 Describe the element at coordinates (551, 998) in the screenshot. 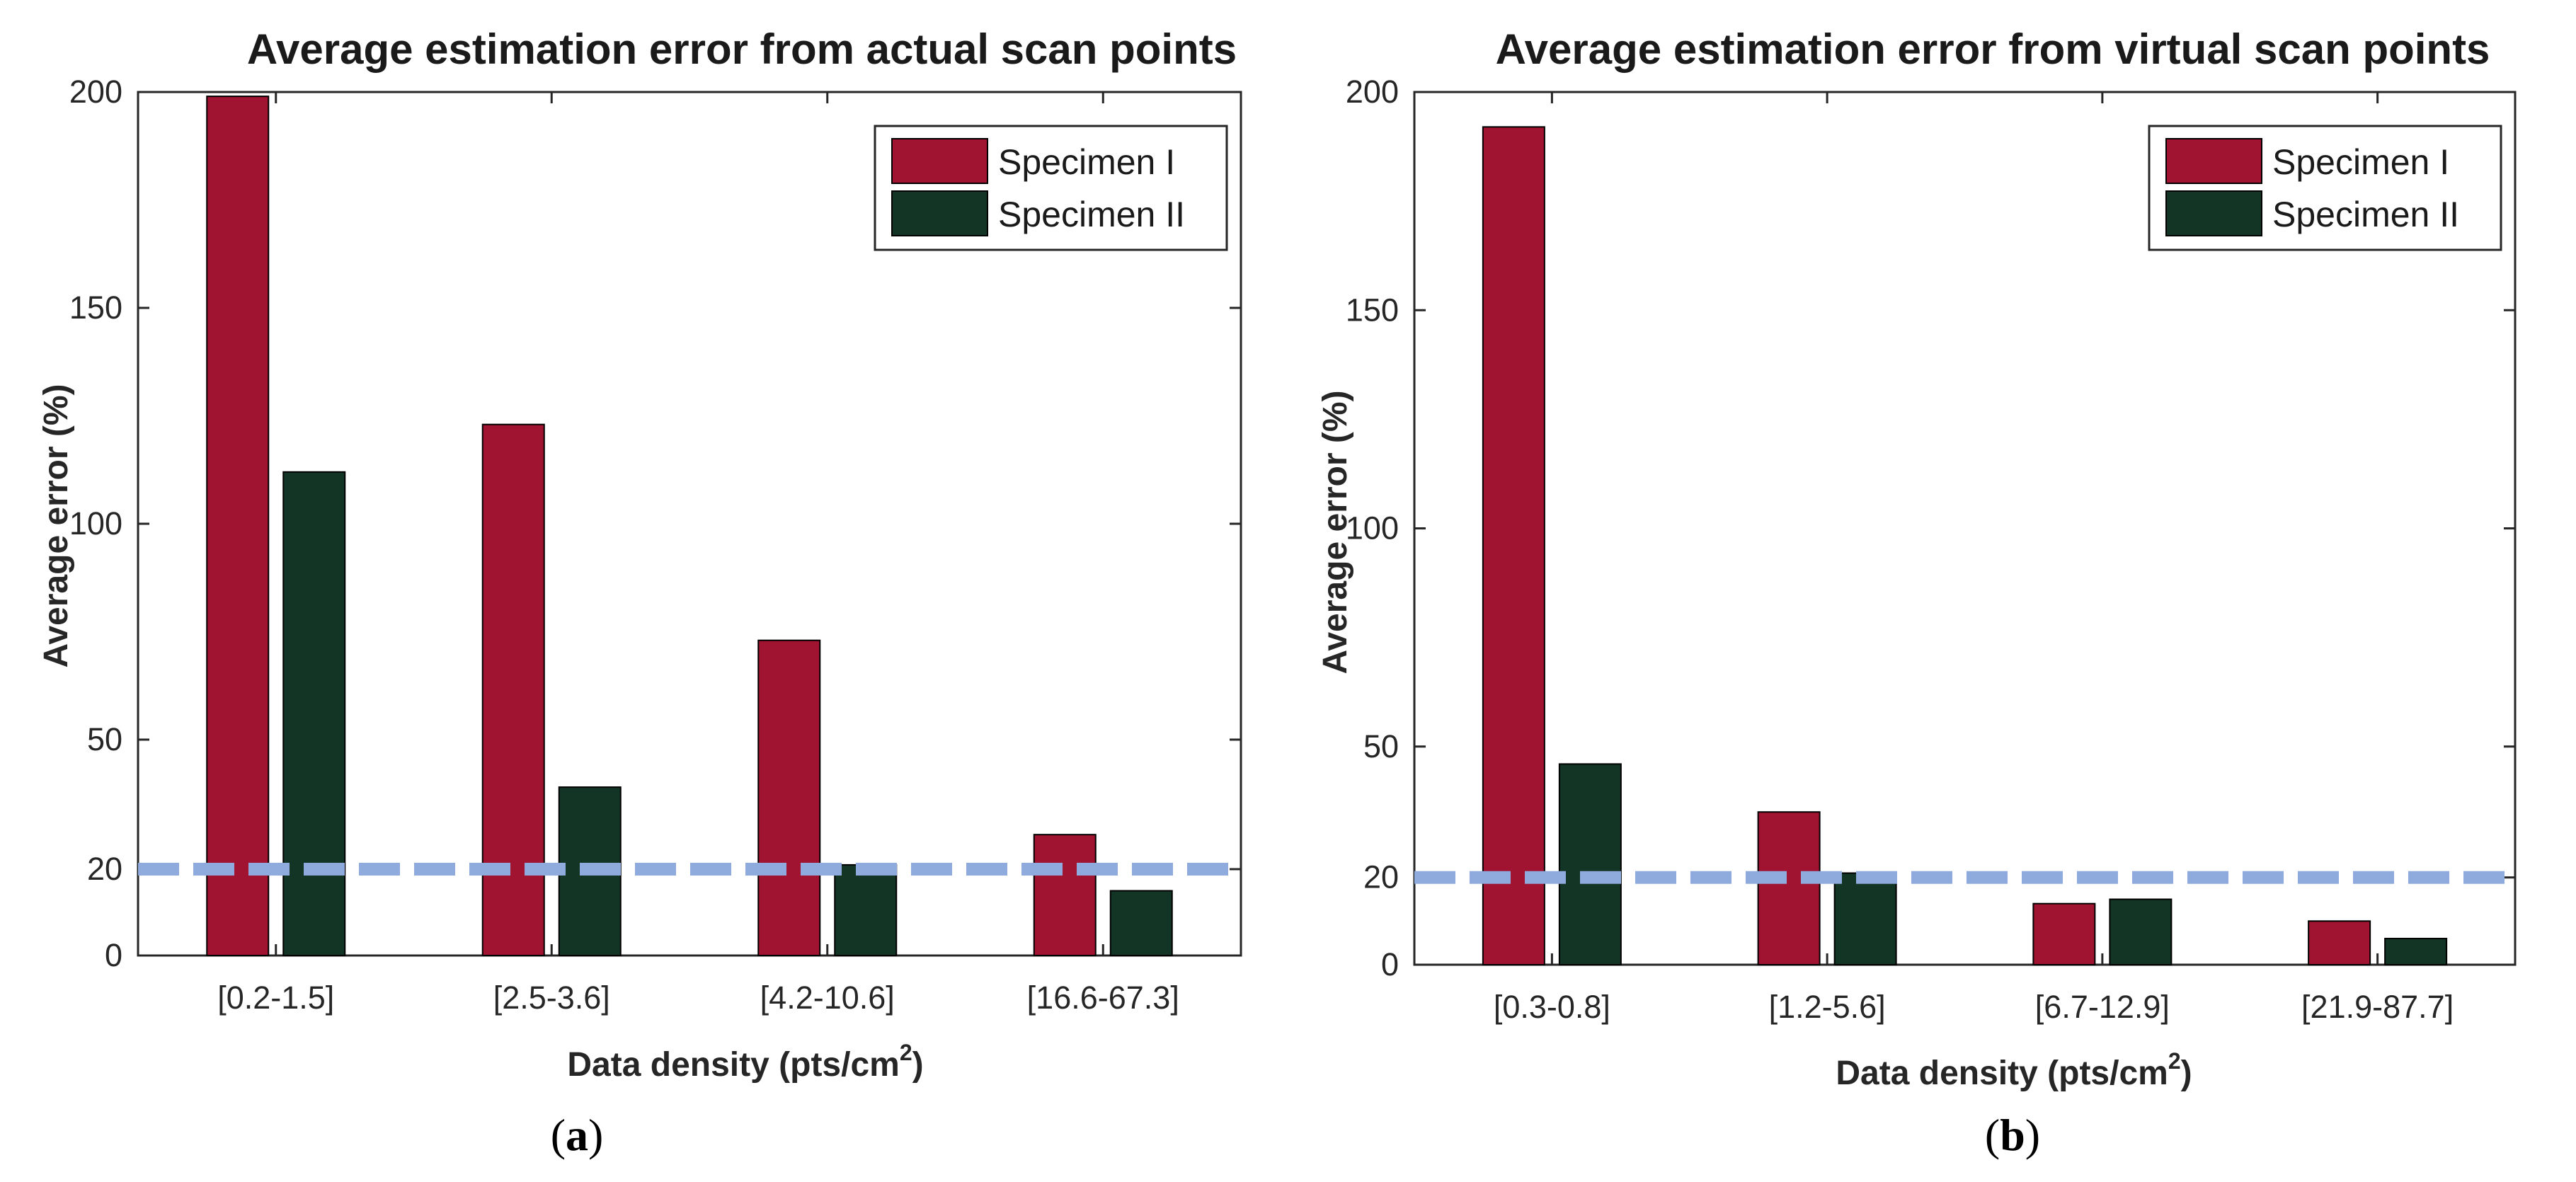

I see `x-tick-label: [2.5-3.6]` at that location.